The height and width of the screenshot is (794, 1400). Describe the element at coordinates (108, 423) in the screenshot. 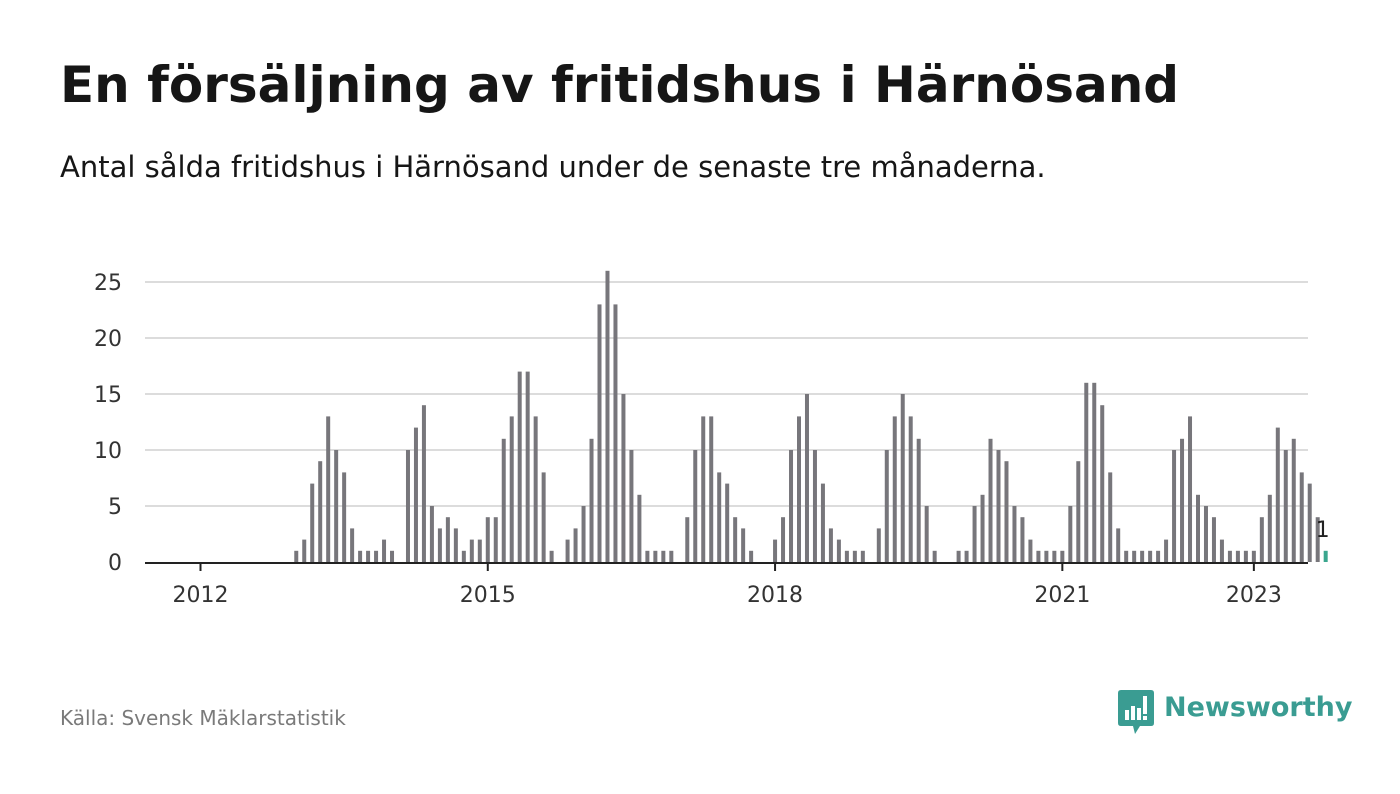

I see `y-axis-tick-labels: 0 5 10 15 20 25` at that location.